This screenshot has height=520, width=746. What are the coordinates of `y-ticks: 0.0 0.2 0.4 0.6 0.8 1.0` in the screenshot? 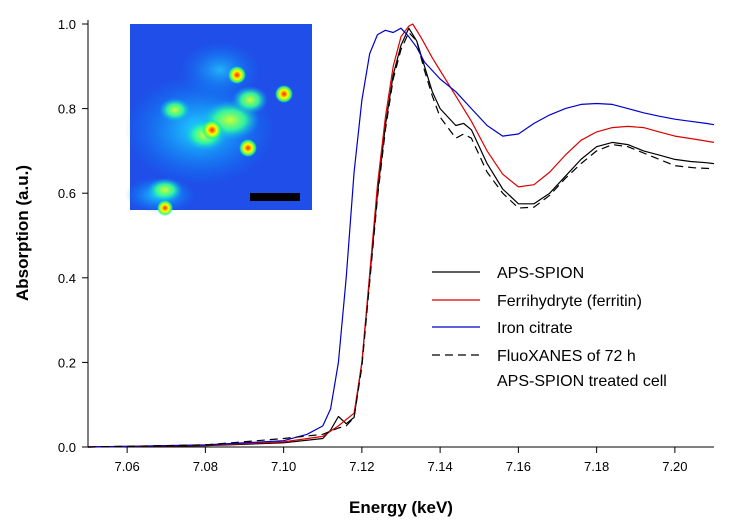 It's located at (73, 236).